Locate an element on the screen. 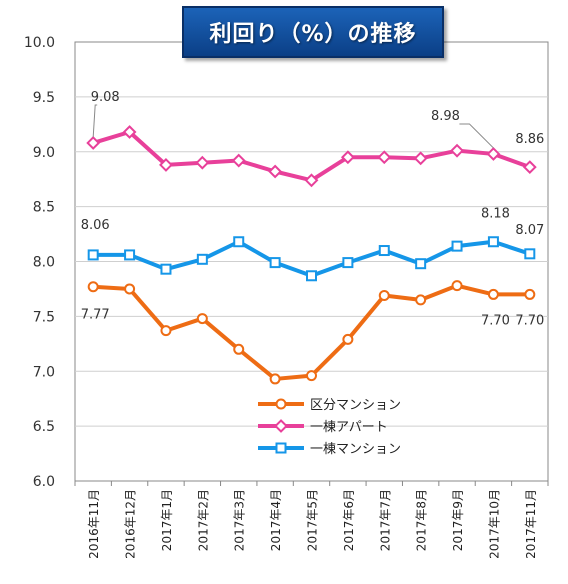 This screenshot has height=584, width=568. y-tick-label: 7.5 is located at coordinates (44, 317).